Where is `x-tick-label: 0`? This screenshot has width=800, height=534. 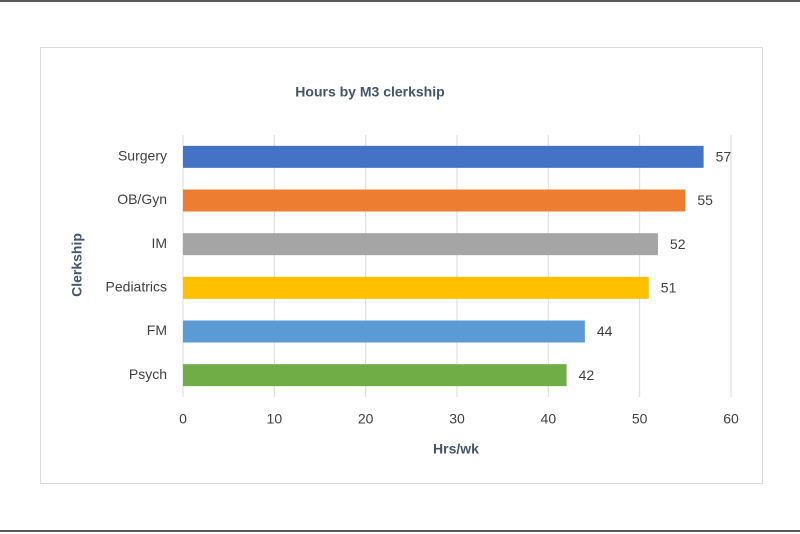
x-tick-label: 0 is located at coordinates (183, 419).